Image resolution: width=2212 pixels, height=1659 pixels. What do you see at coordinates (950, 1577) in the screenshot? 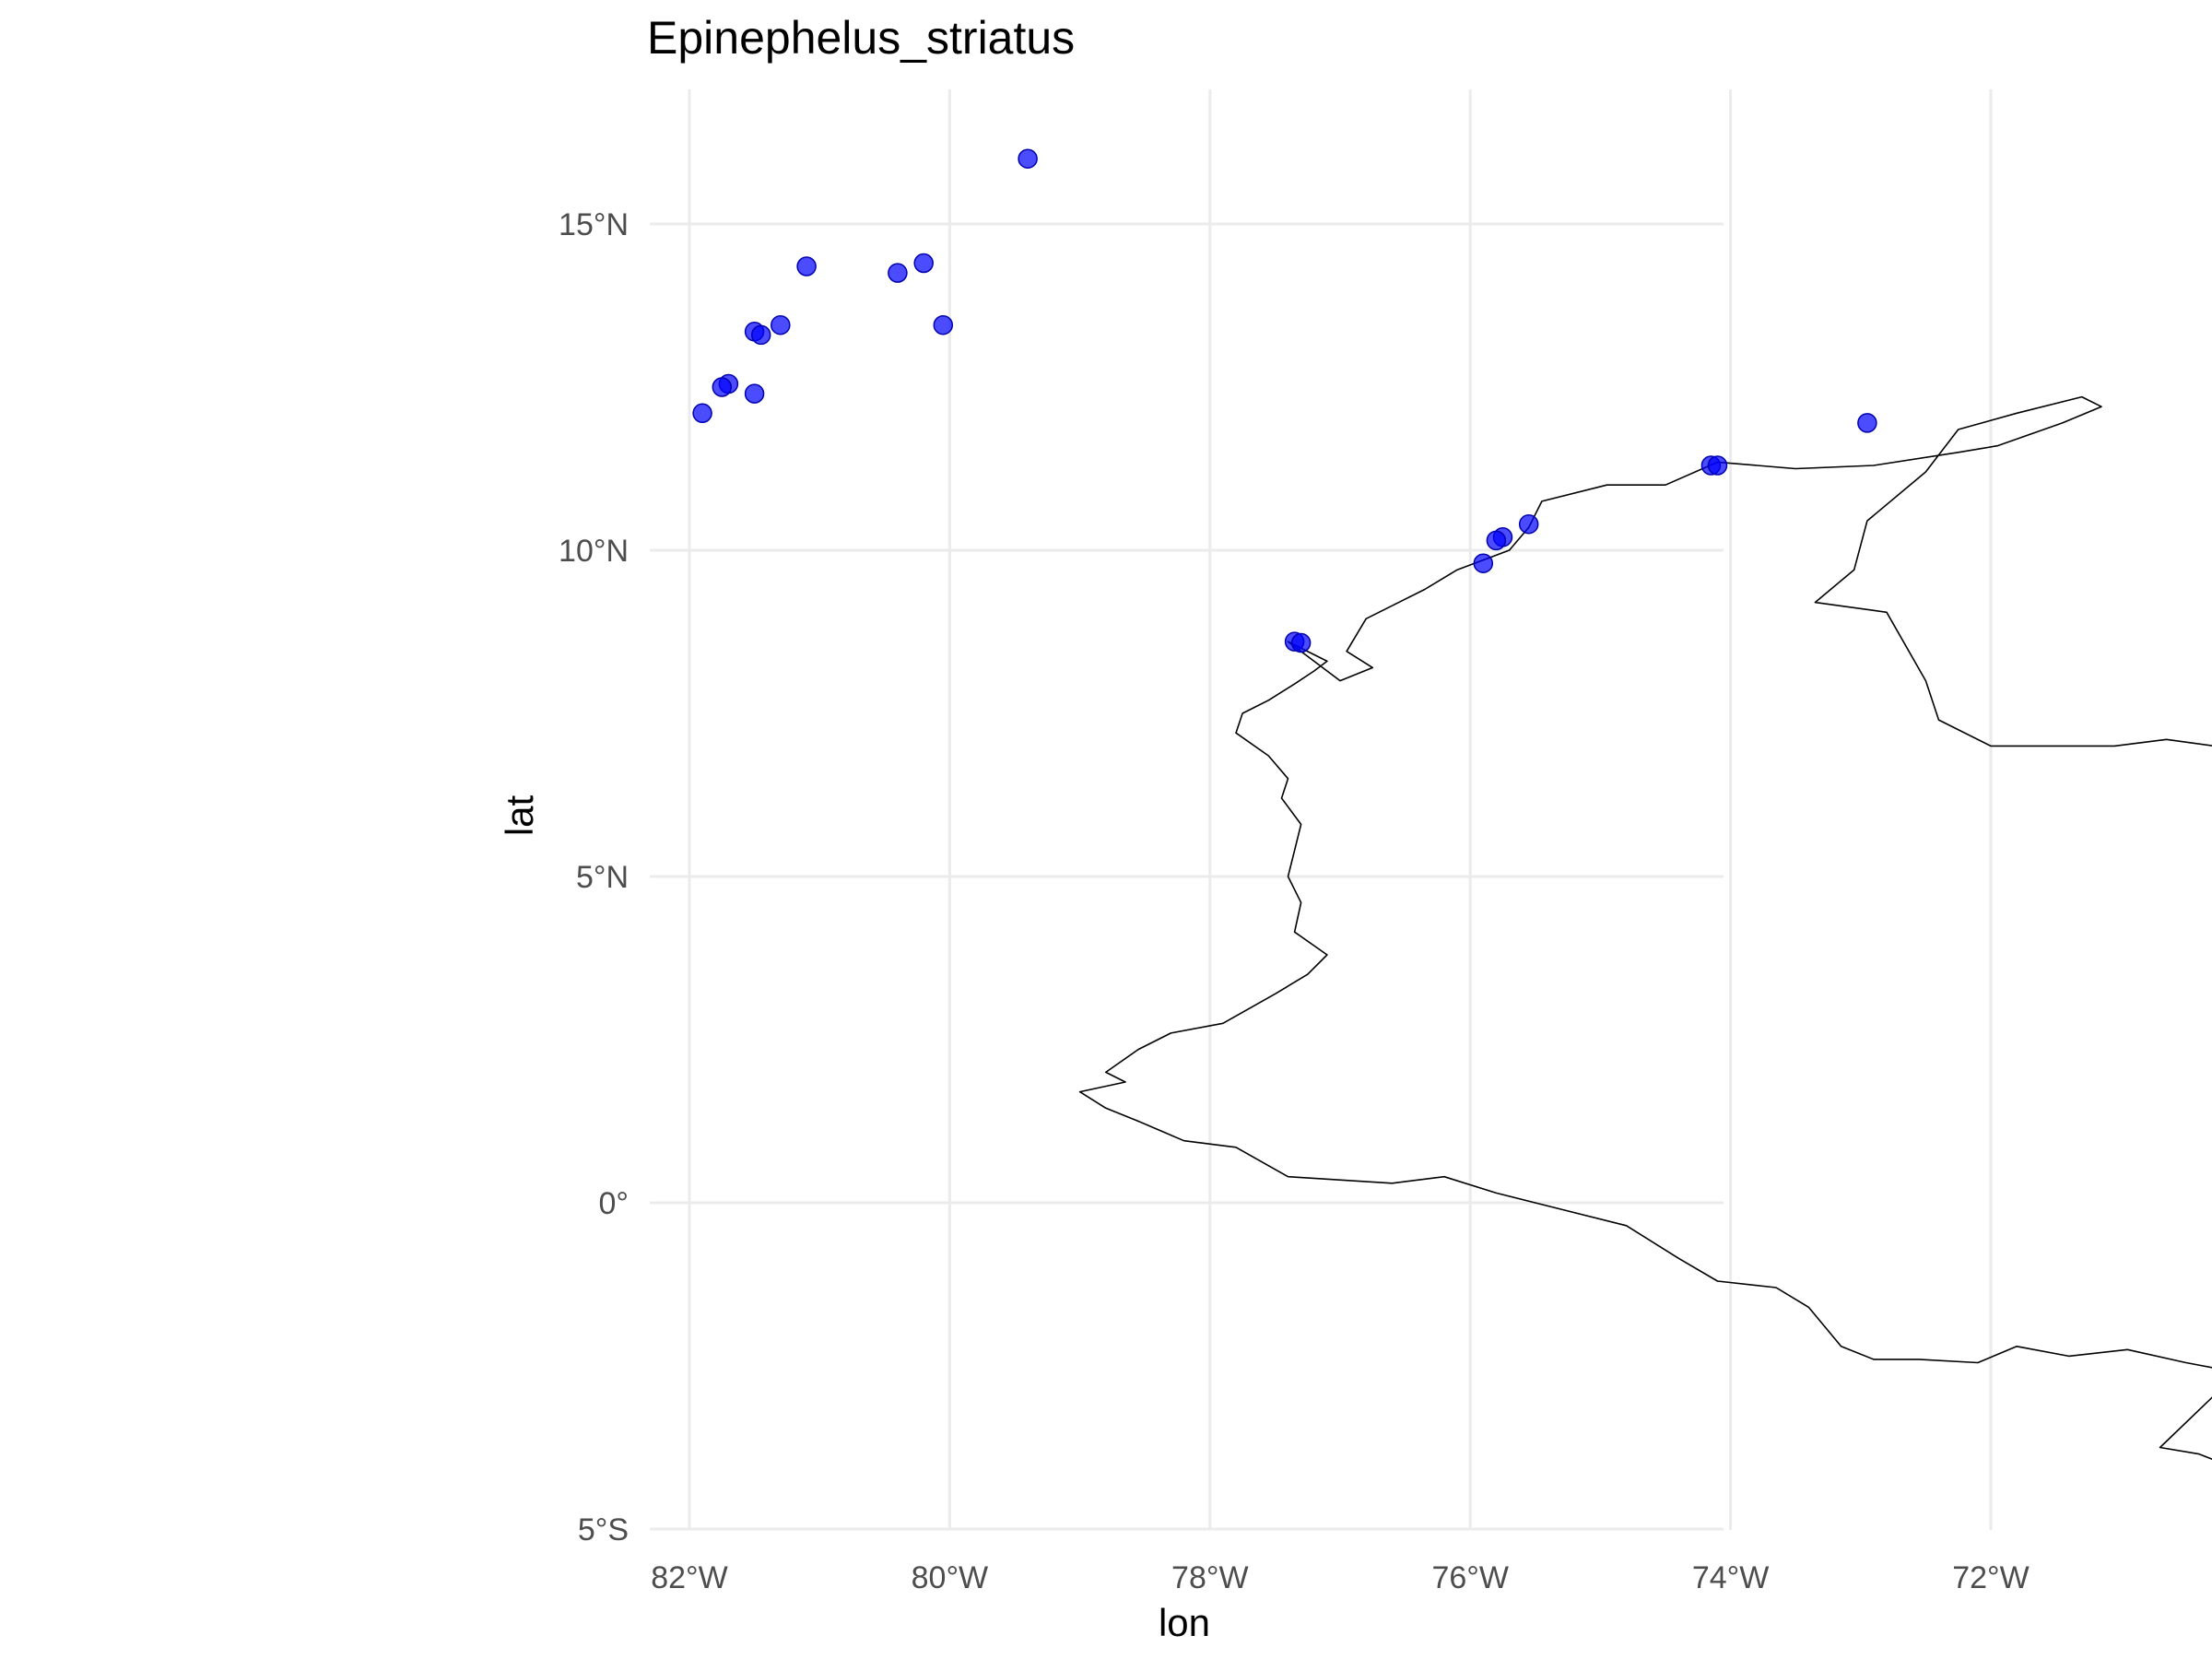
I see `x-tick-label: 80°W` at bounding box center [950, 1577].